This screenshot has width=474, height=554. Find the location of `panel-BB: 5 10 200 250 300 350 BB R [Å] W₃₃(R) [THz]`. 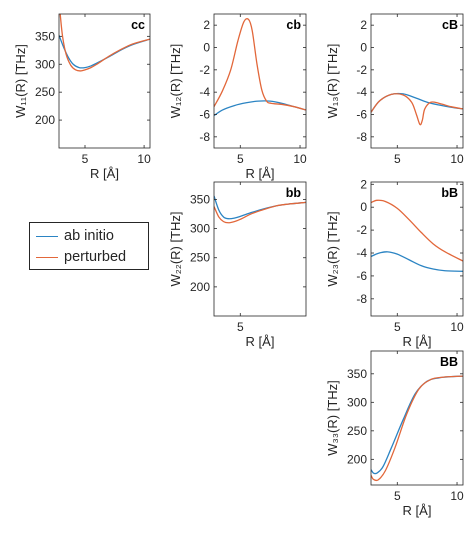

panel-BB: 5 10 200 250 300 350 BB R [Å] W₃₃(R) [THz] is located at coordinates (394, 434).